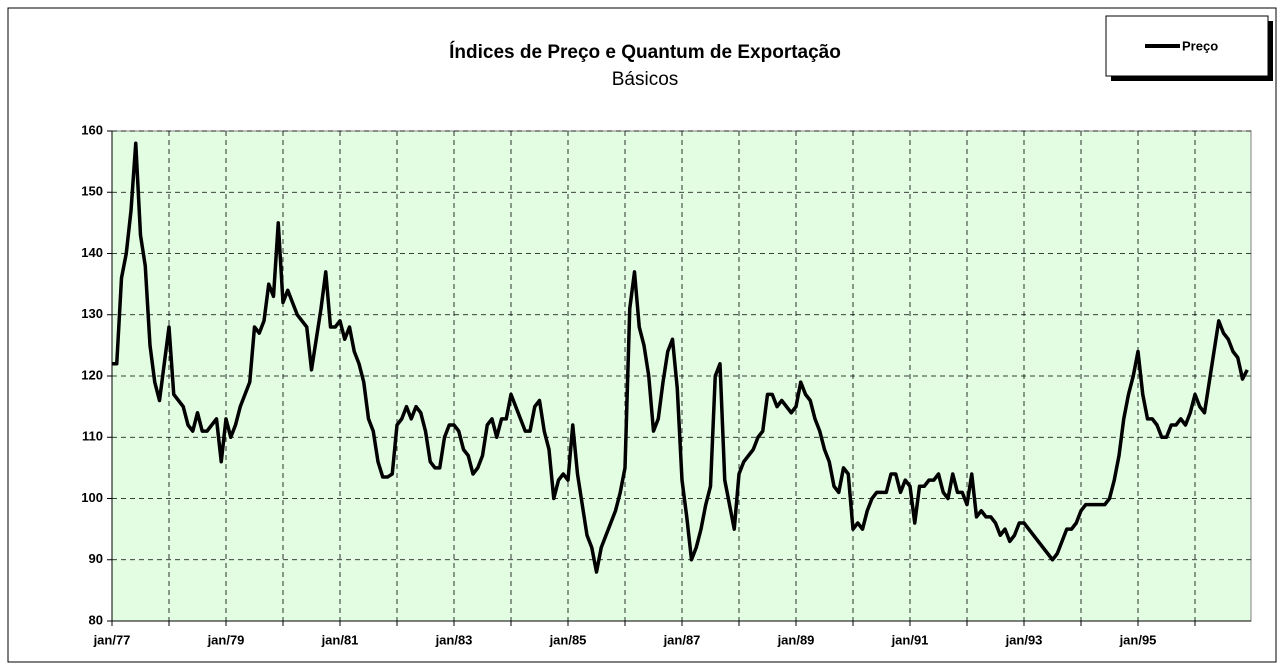 This screenshot has height=664, width=1284. I want to click on chart-subtitle: Básicos, so click(645, 79).